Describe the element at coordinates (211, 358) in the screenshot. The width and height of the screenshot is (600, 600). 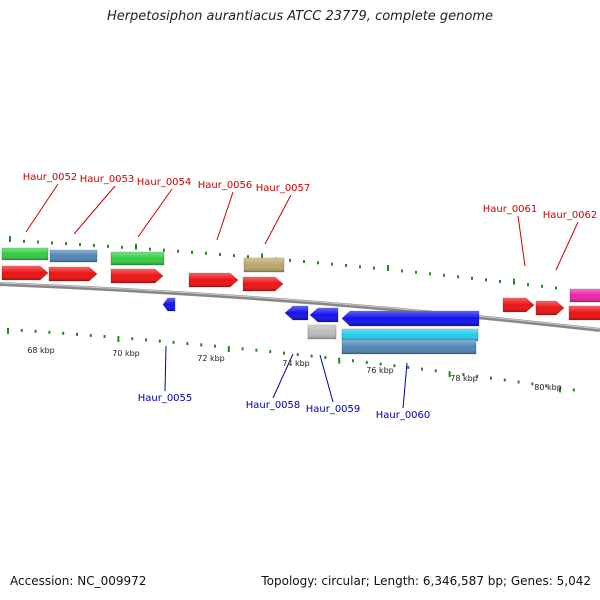
I see `kbp-tick-label: 72 kbp` at that location.